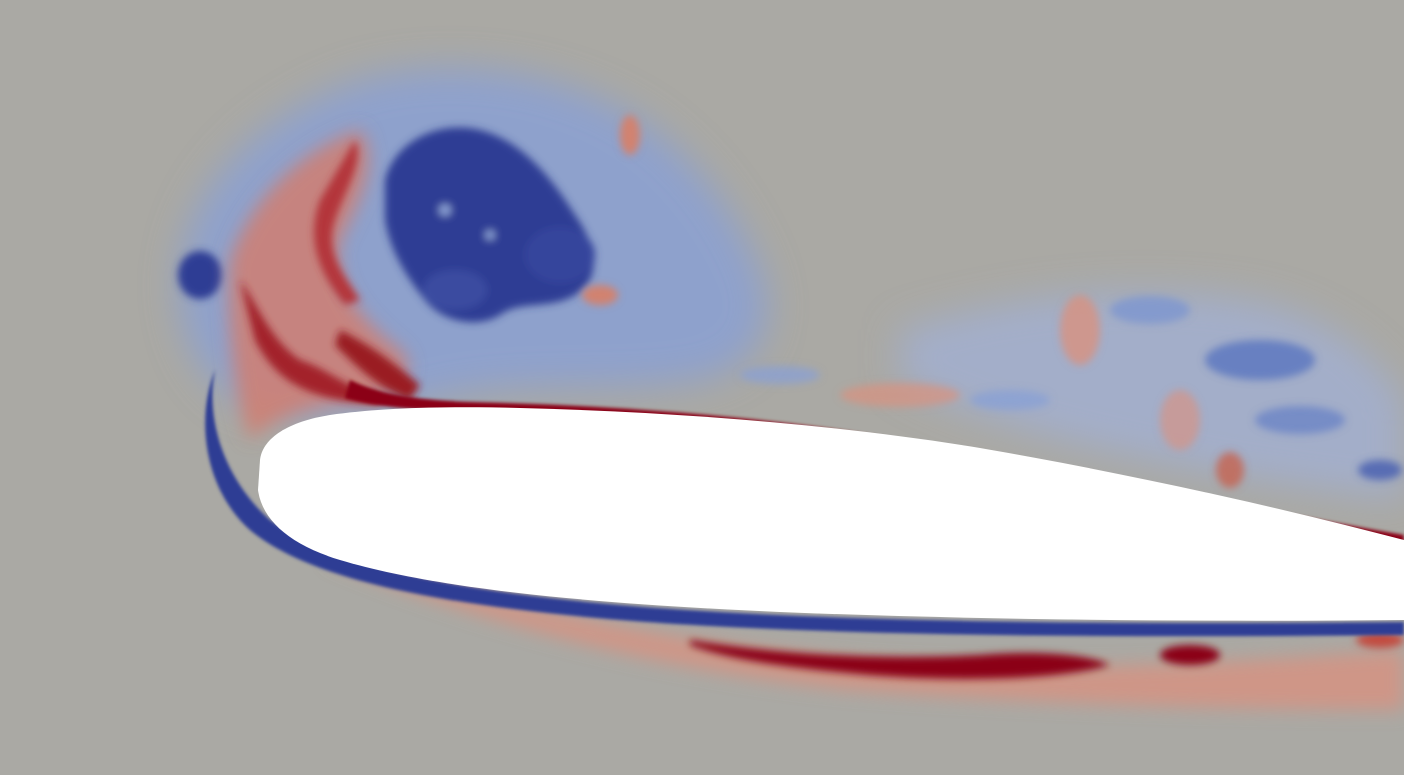 Image resolution: width=1404 pixels, height=775 pixels. What do you see at coordinates (1047, 655) in the screenshot?
I see `pressure-side-shear-core` at bounding box center [1047, 655].